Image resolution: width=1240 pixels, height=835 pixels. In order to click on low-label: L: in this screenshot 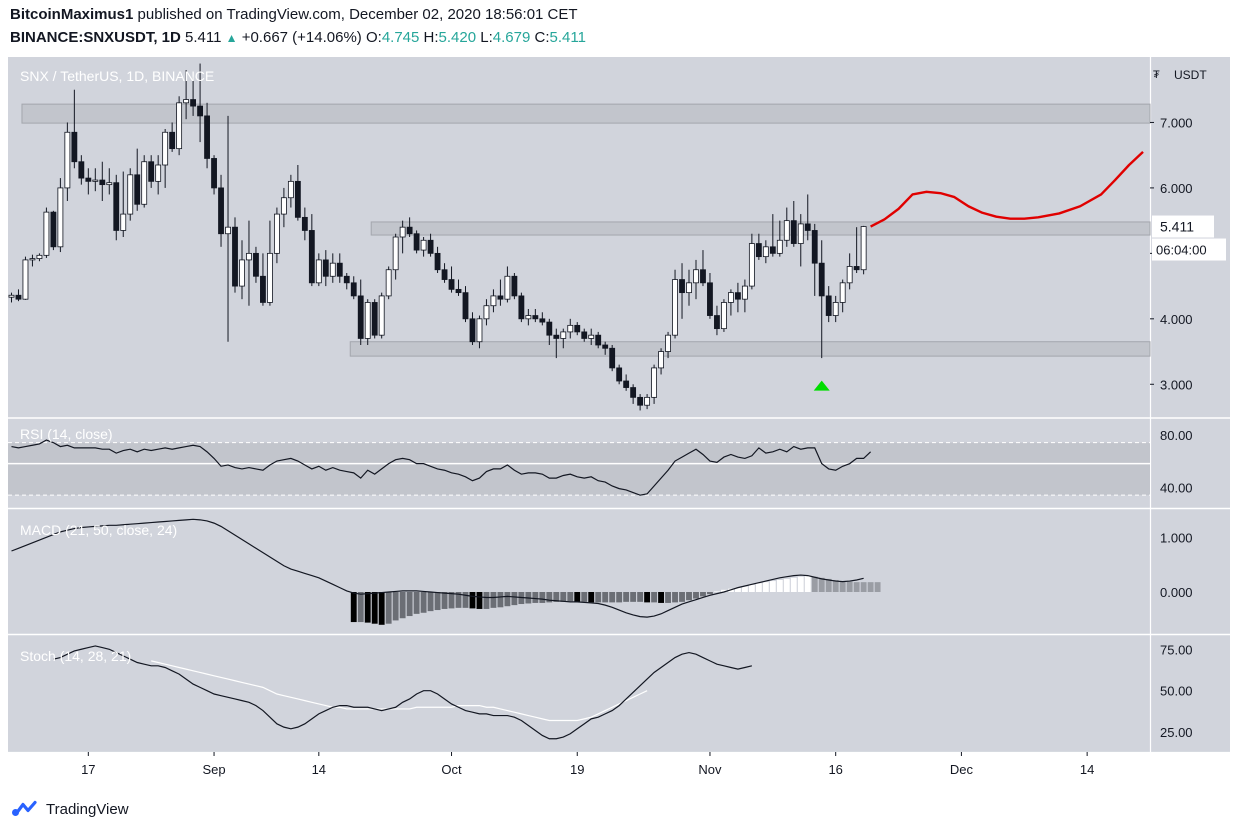, I will do `click(486, 37)`.